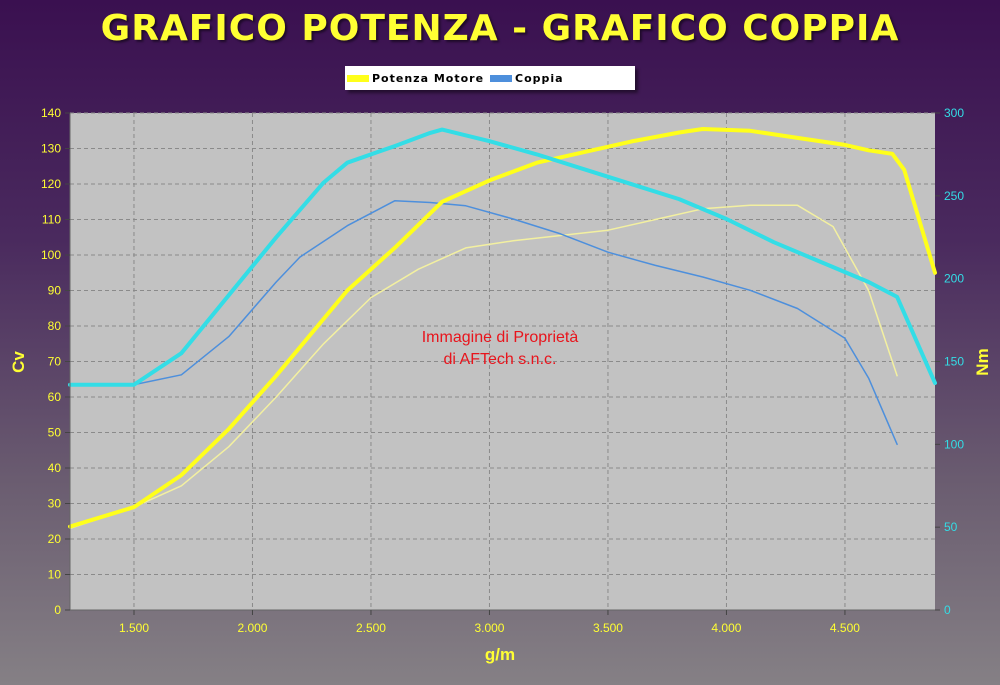  Describe the element at coordinates (954, 113) in the screenshot. I see `y-right-tick-label: 300` at that location.